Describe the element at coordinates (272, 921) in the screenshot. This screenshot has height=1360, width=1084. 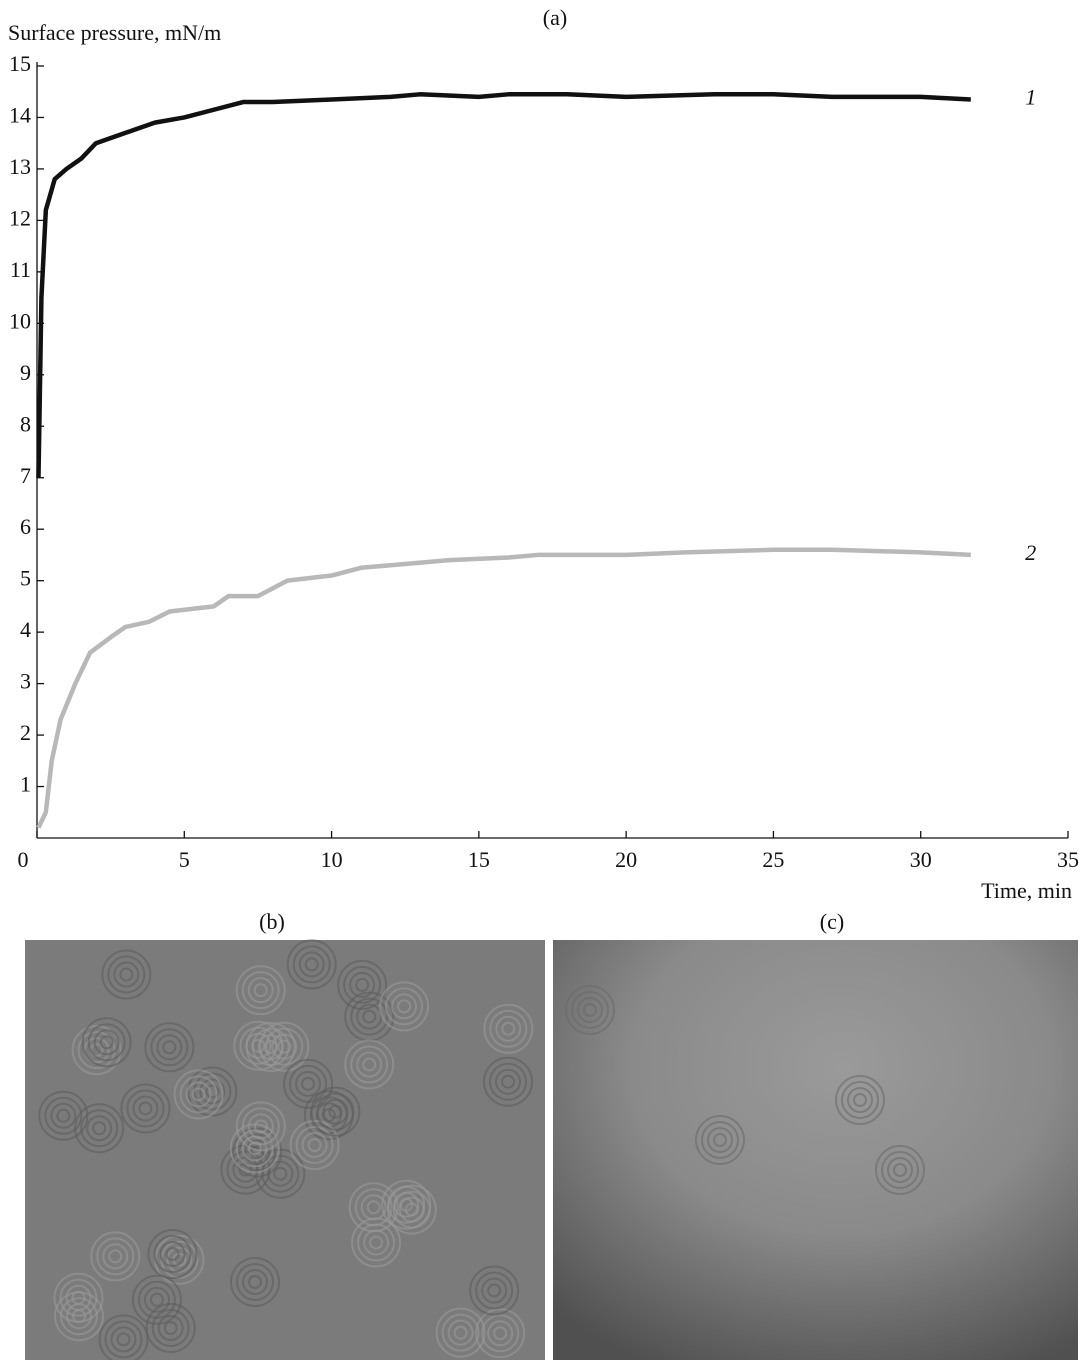
I see `panel-label: (b)` at that location.